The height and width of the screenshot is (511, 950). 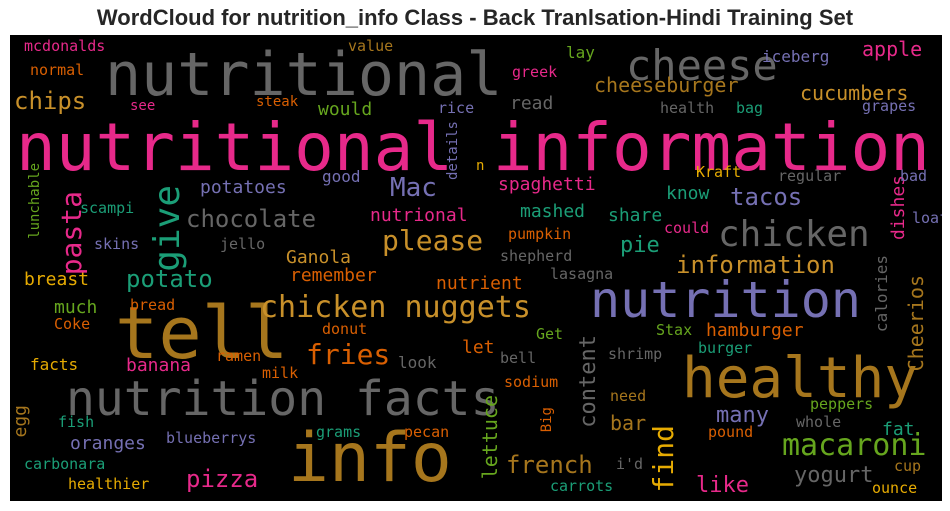 I want to click on word-let: let, so click(x=478, y=347).